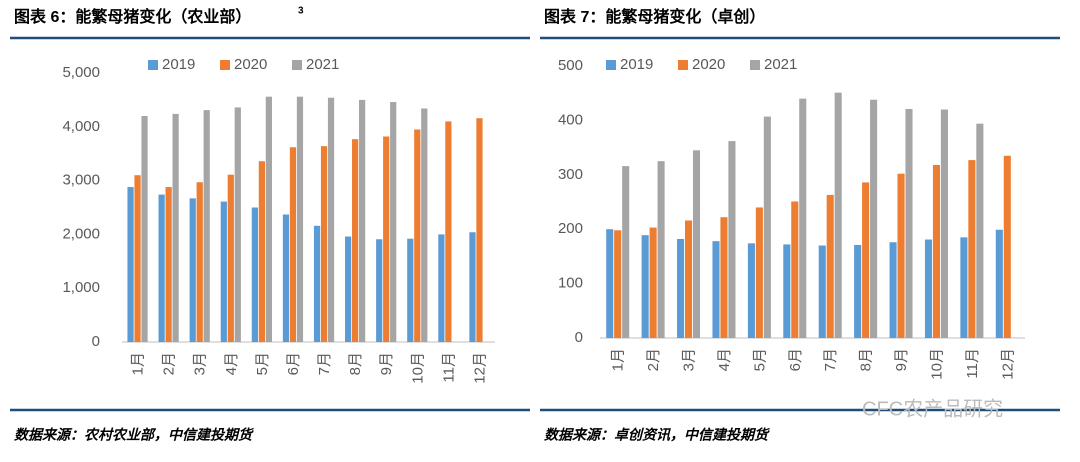  What do you see at coordinates (570, 228) in the screenshot?
I see `y-tick-label: 200` at bounding box center [570, 228].